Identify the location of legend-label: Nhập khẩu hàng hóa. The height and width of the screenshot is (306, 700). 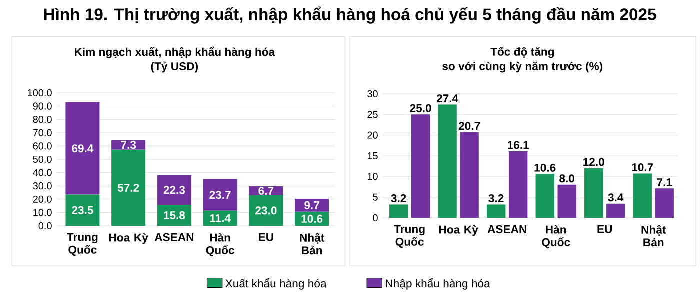
(438, 284).